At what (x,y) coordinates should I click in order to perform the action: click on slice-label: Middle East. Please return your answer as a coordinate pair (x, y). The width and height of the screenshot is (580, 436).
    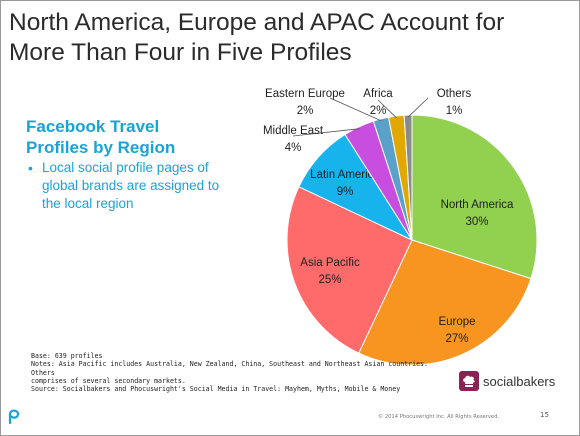
    Looking at the image, I should click on (293, 131).